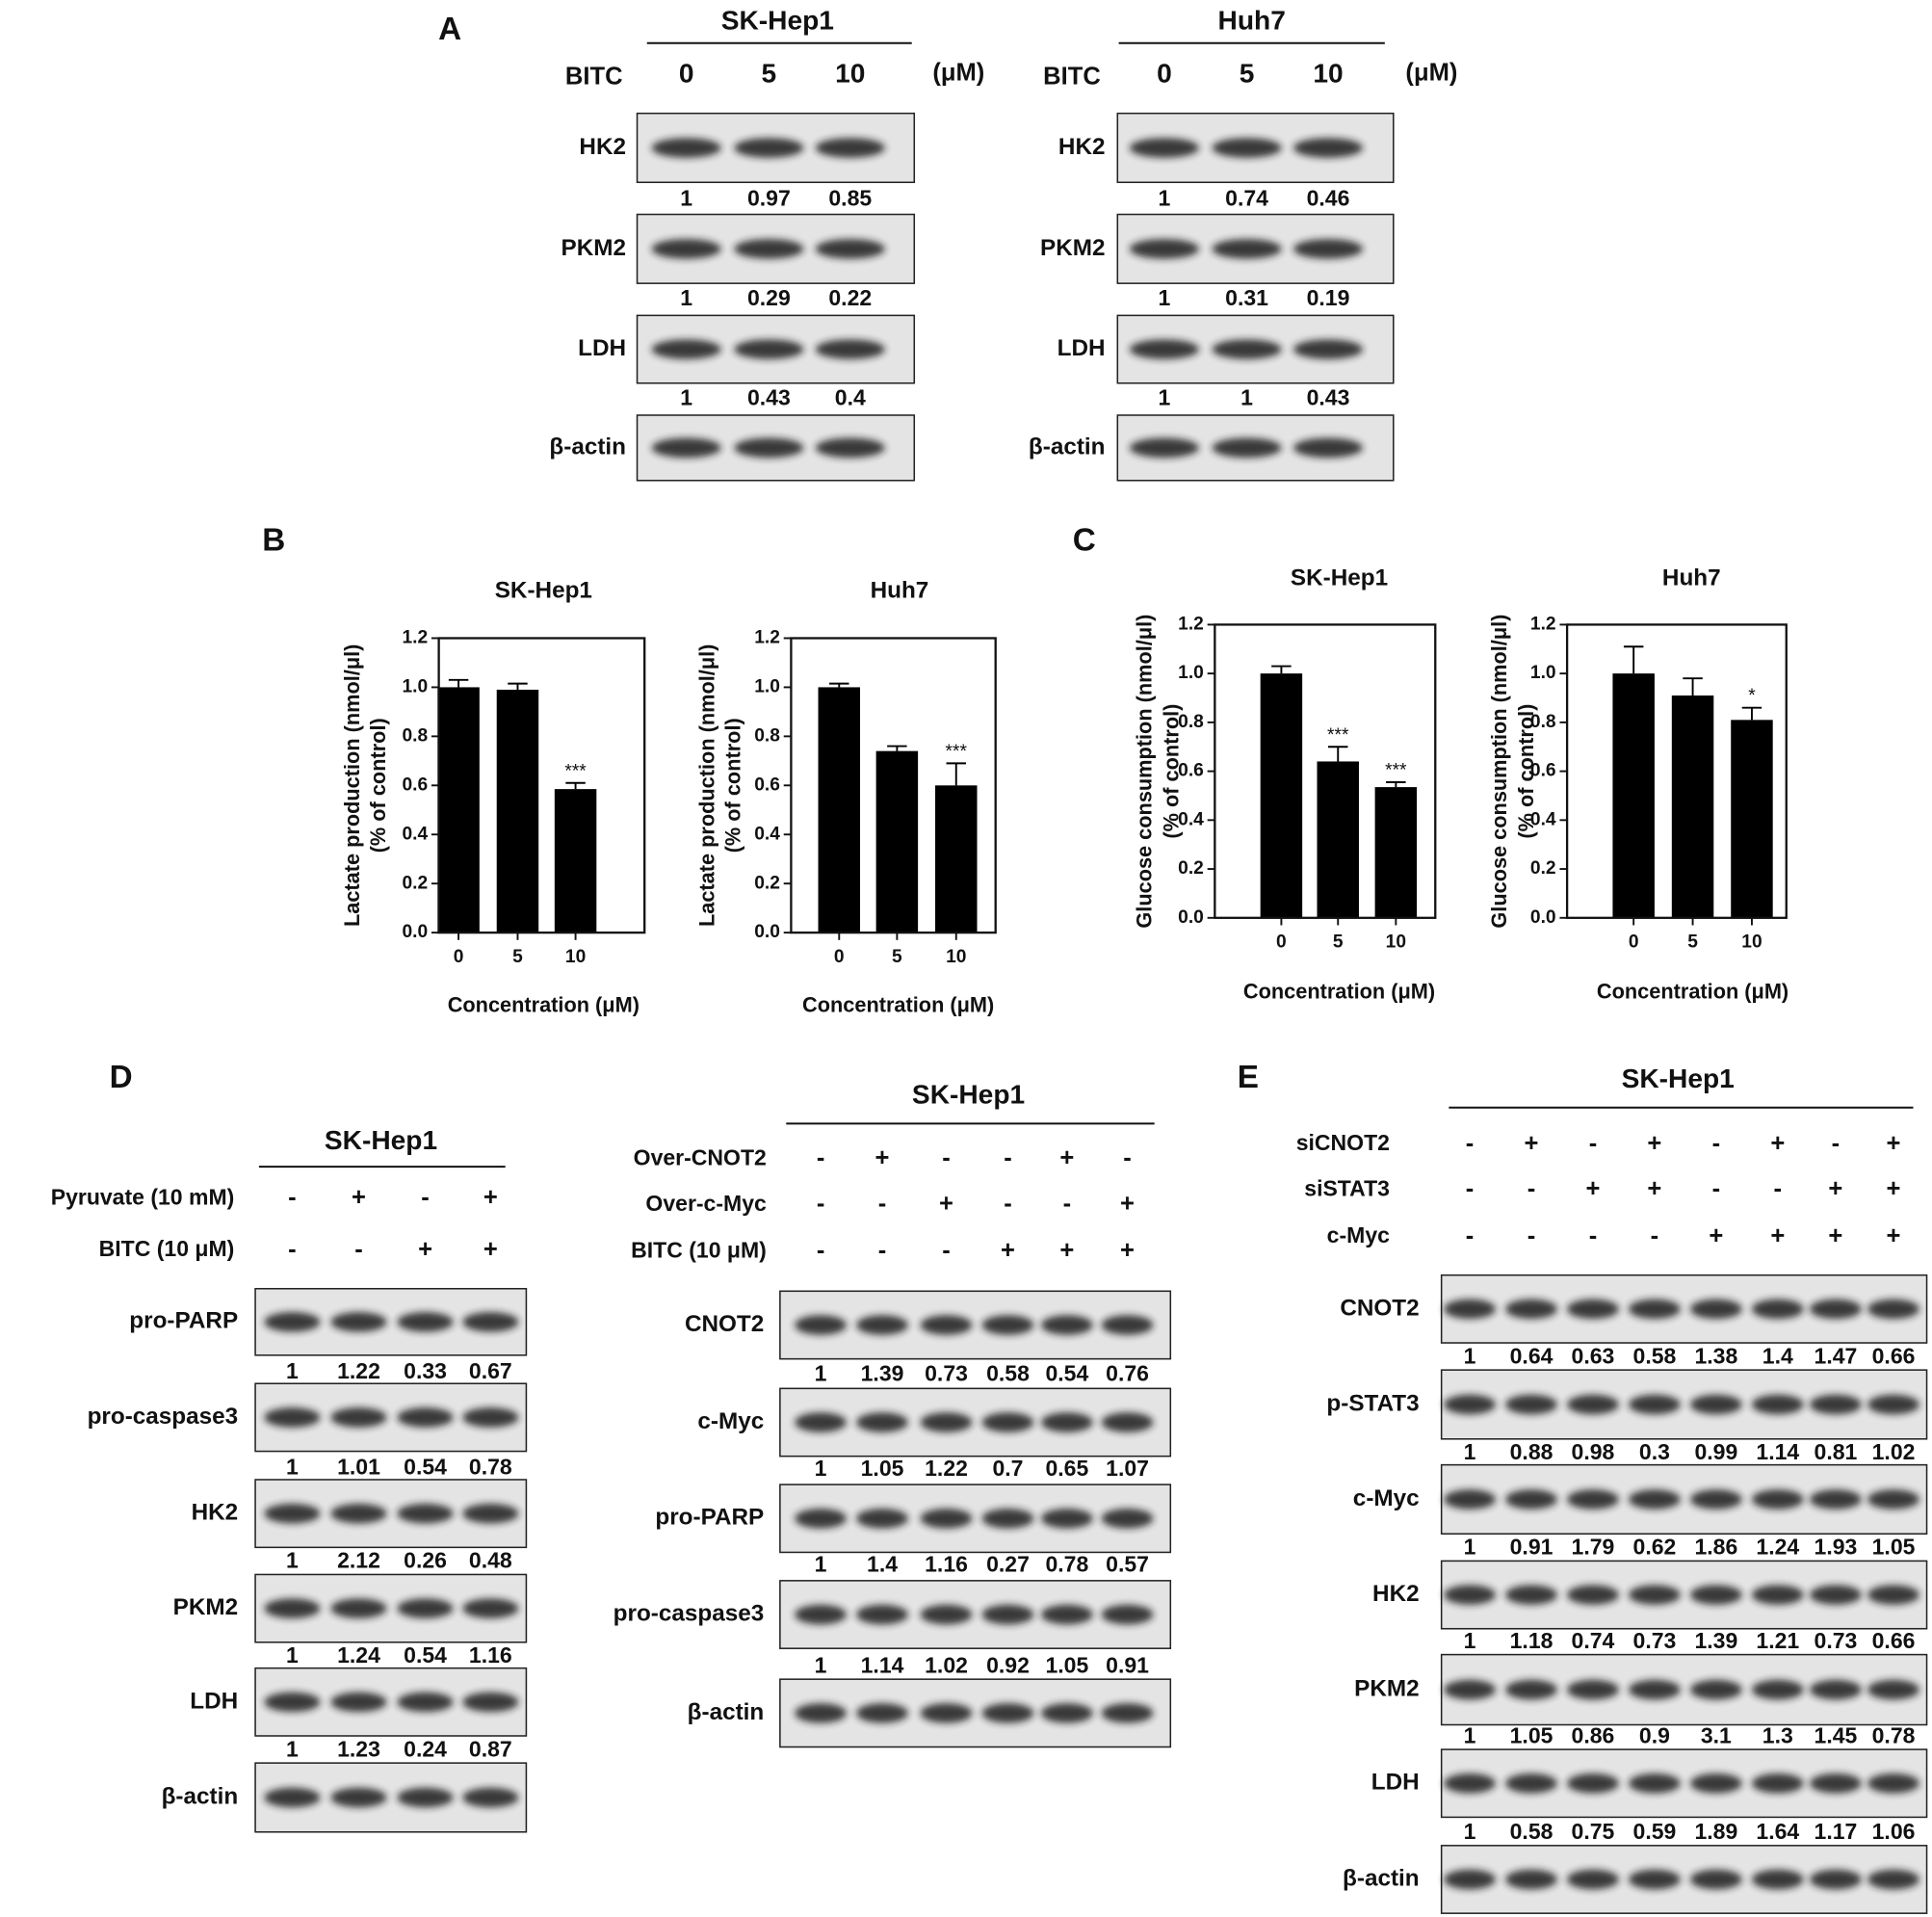 This screenshot has height=1917, width=1932. I want to click on y-tick-label: 0.4, so click(1543, 819).